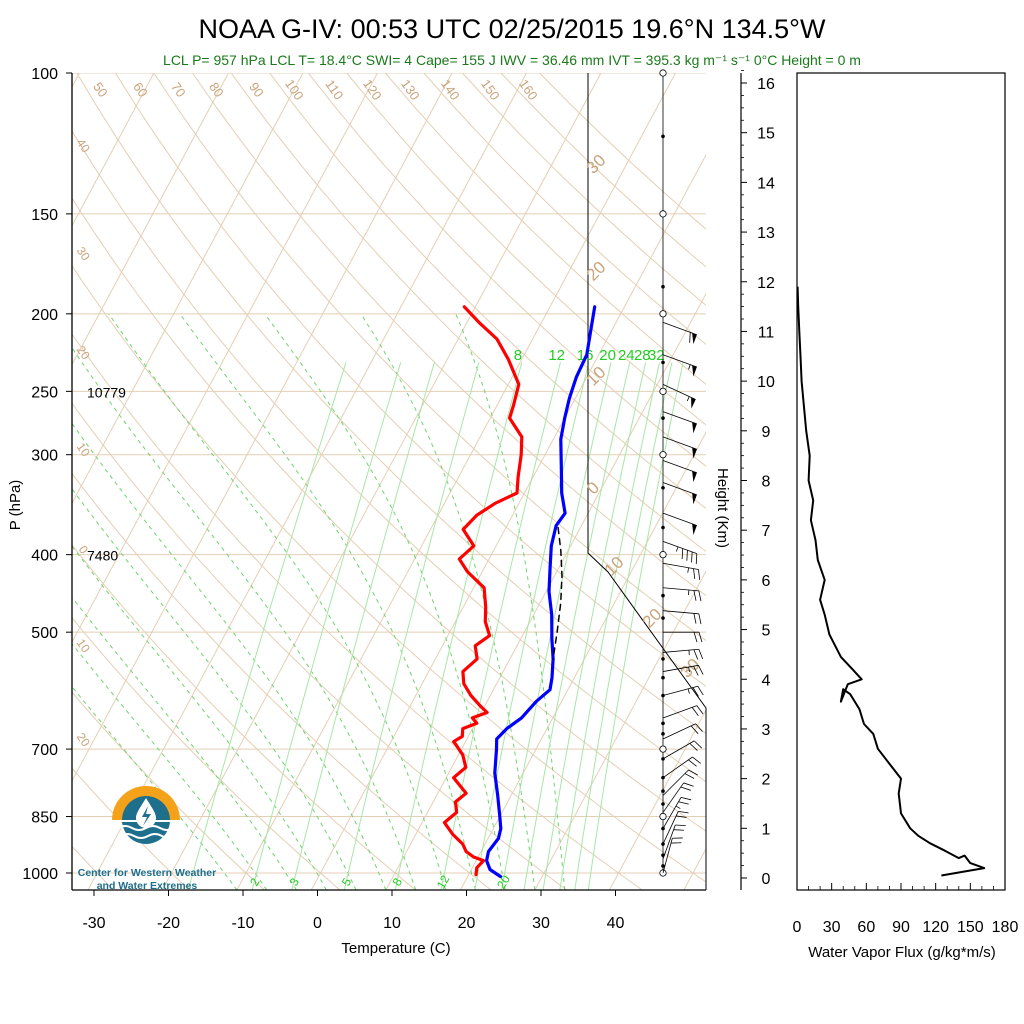 The image size is (1024, 1024). Describe the element at coordinates (411, 626) in the screenshot. I see `mixing-ratio-line` at that location.